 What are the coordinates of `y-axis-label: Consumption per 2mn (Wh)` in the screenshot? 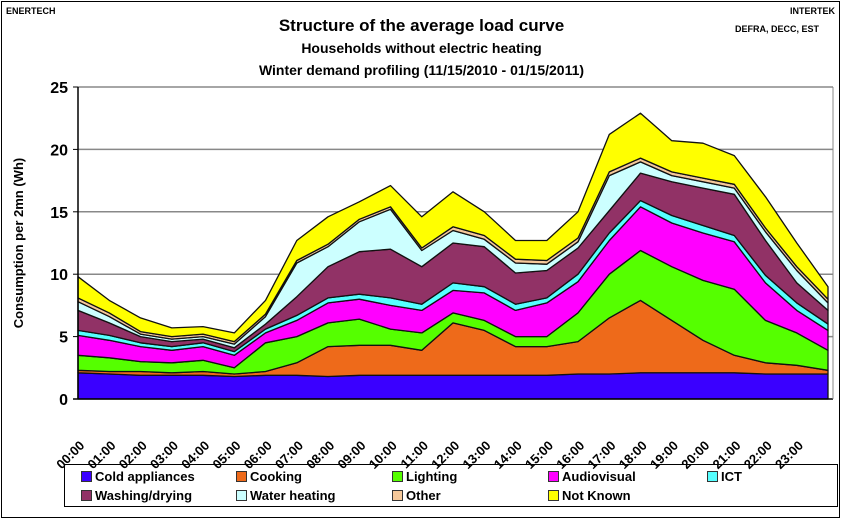 It's located at (18, 243).